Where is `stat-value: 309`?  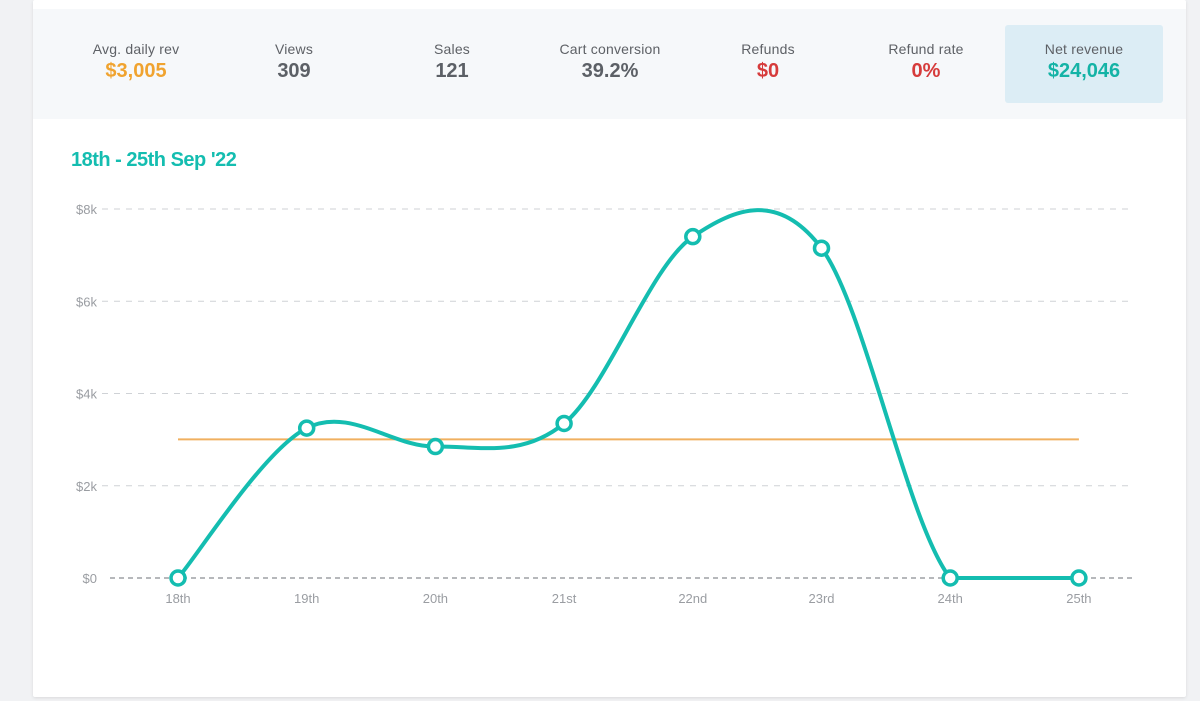
stat-value: 309 is located at coordinates (294, 71).